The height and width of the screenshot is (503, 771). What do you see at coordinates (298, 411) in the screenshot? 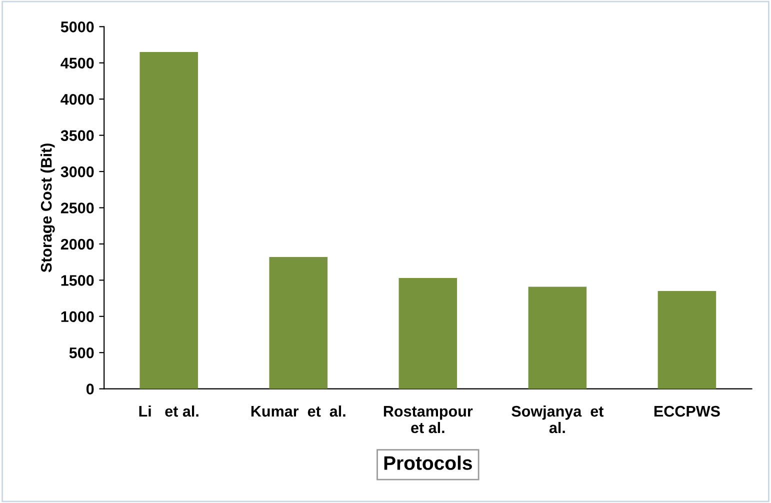
I see `x-tick-label: Kumar et al.` at bounding box center [298, 411].